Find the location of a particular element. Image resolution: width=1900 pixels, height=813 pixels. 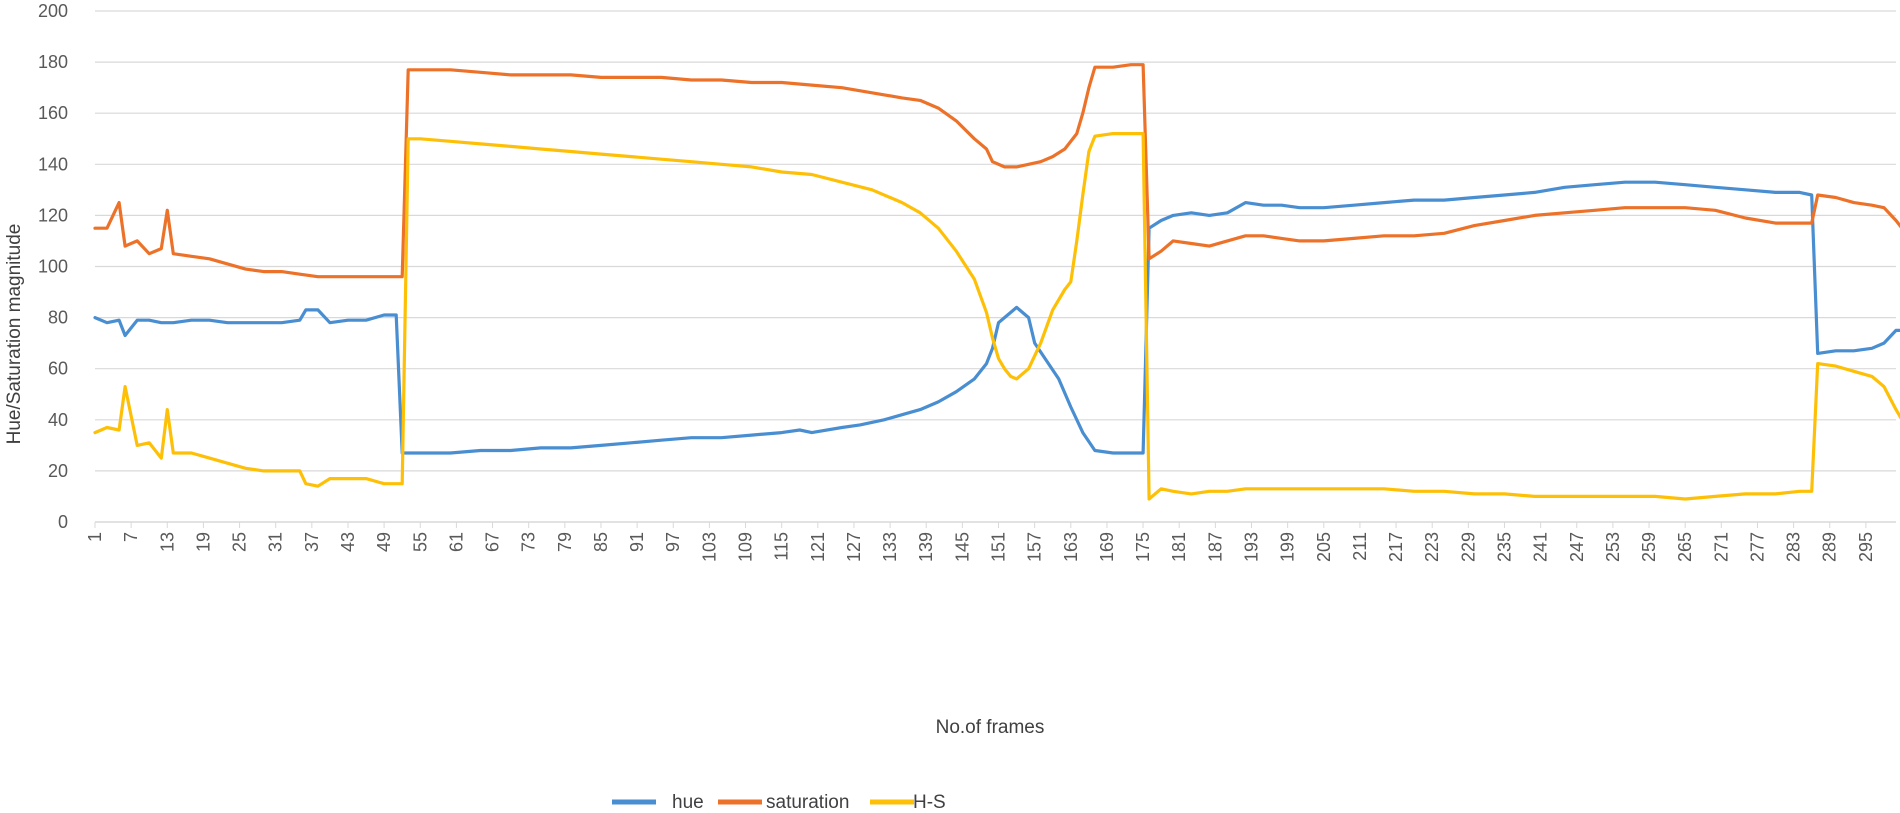

x-tick-label: 133 is located at coordinates (890, 547).